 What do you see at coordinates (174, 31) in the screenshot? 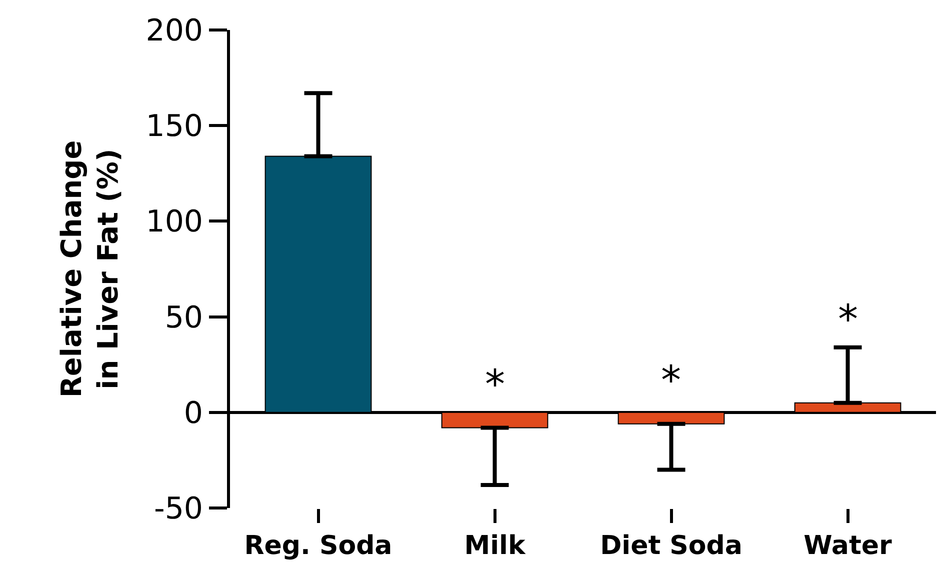
I see `y-tick-label: 200` at bounding box center [174, 31].